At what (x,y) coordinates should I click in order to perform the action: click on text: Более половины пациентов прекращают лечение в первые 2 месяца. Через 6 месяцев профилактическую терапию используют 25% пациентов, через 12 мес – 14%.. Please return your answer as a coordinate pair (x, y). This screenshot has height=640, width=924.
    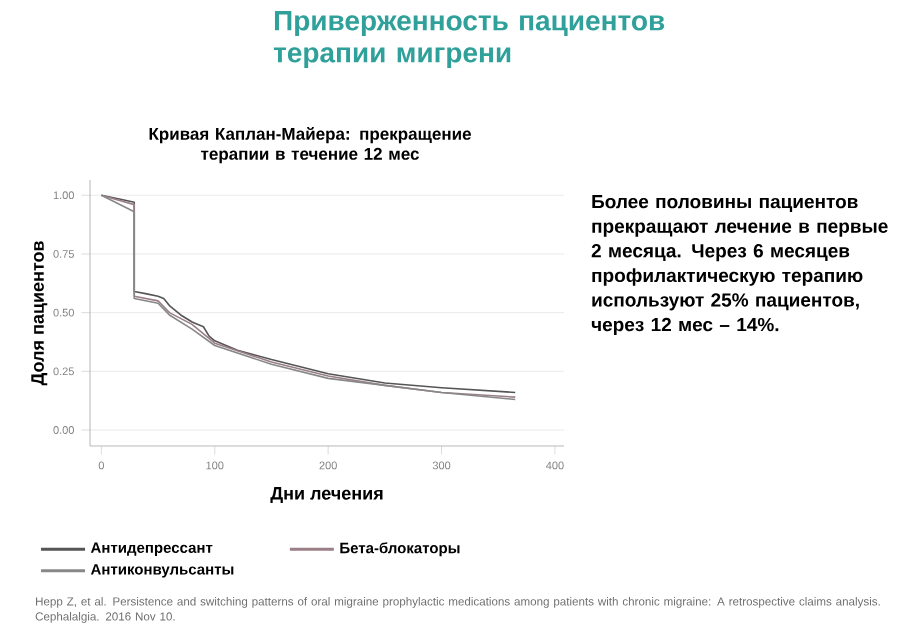
    Looking at the image, I should click on (739, 265).